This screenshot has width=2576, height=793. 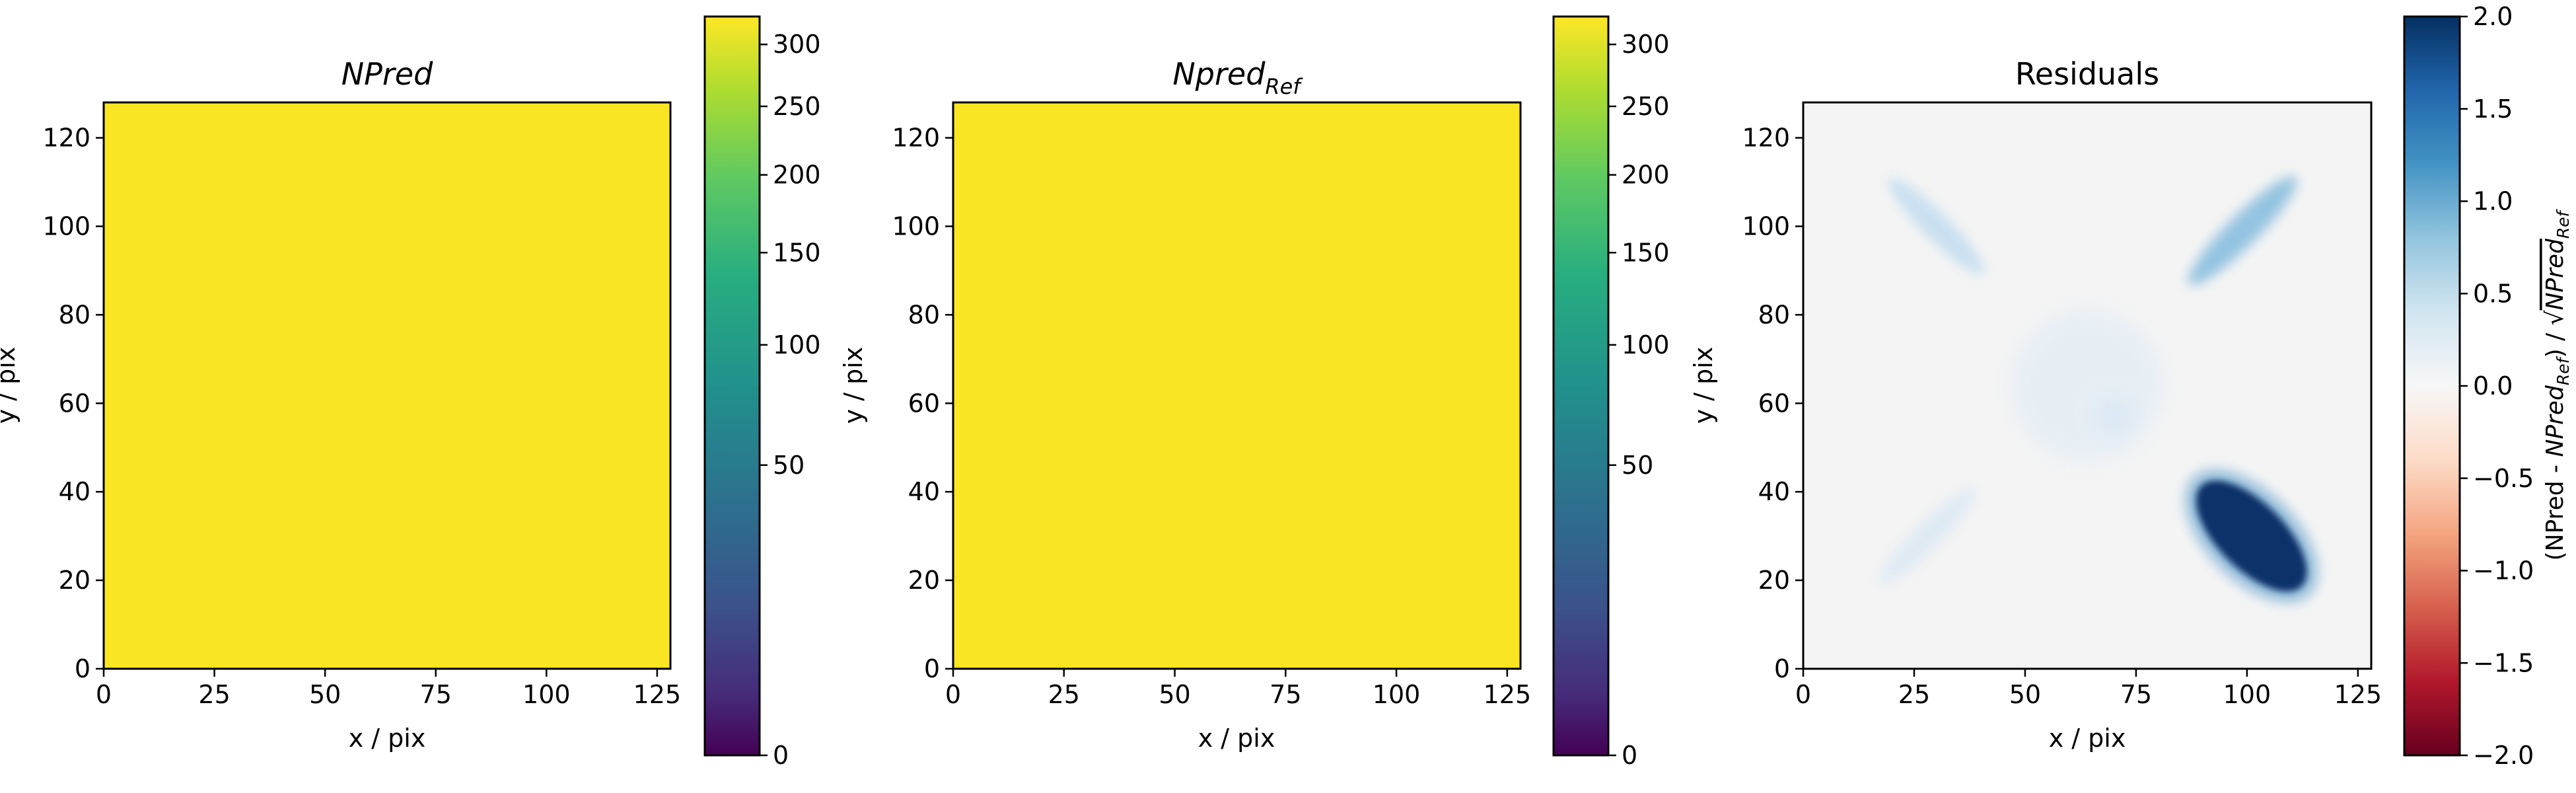 I want to click on residuals-colorbar-label: (NPred - NPredRef) / √NPredRef, so click(x=2558, y=385).